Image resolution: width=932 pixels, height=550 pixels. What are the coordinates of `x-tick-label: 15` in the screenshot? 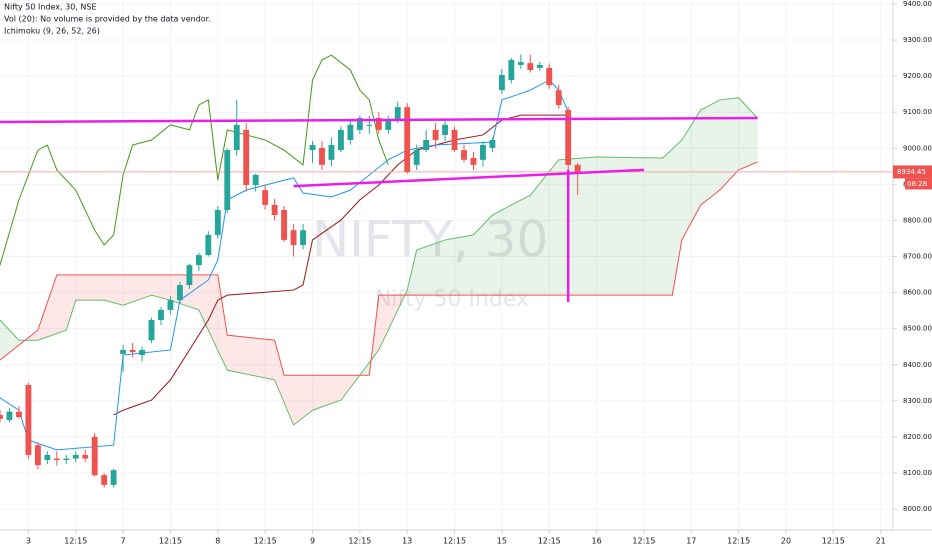 It's located at (502, 541).